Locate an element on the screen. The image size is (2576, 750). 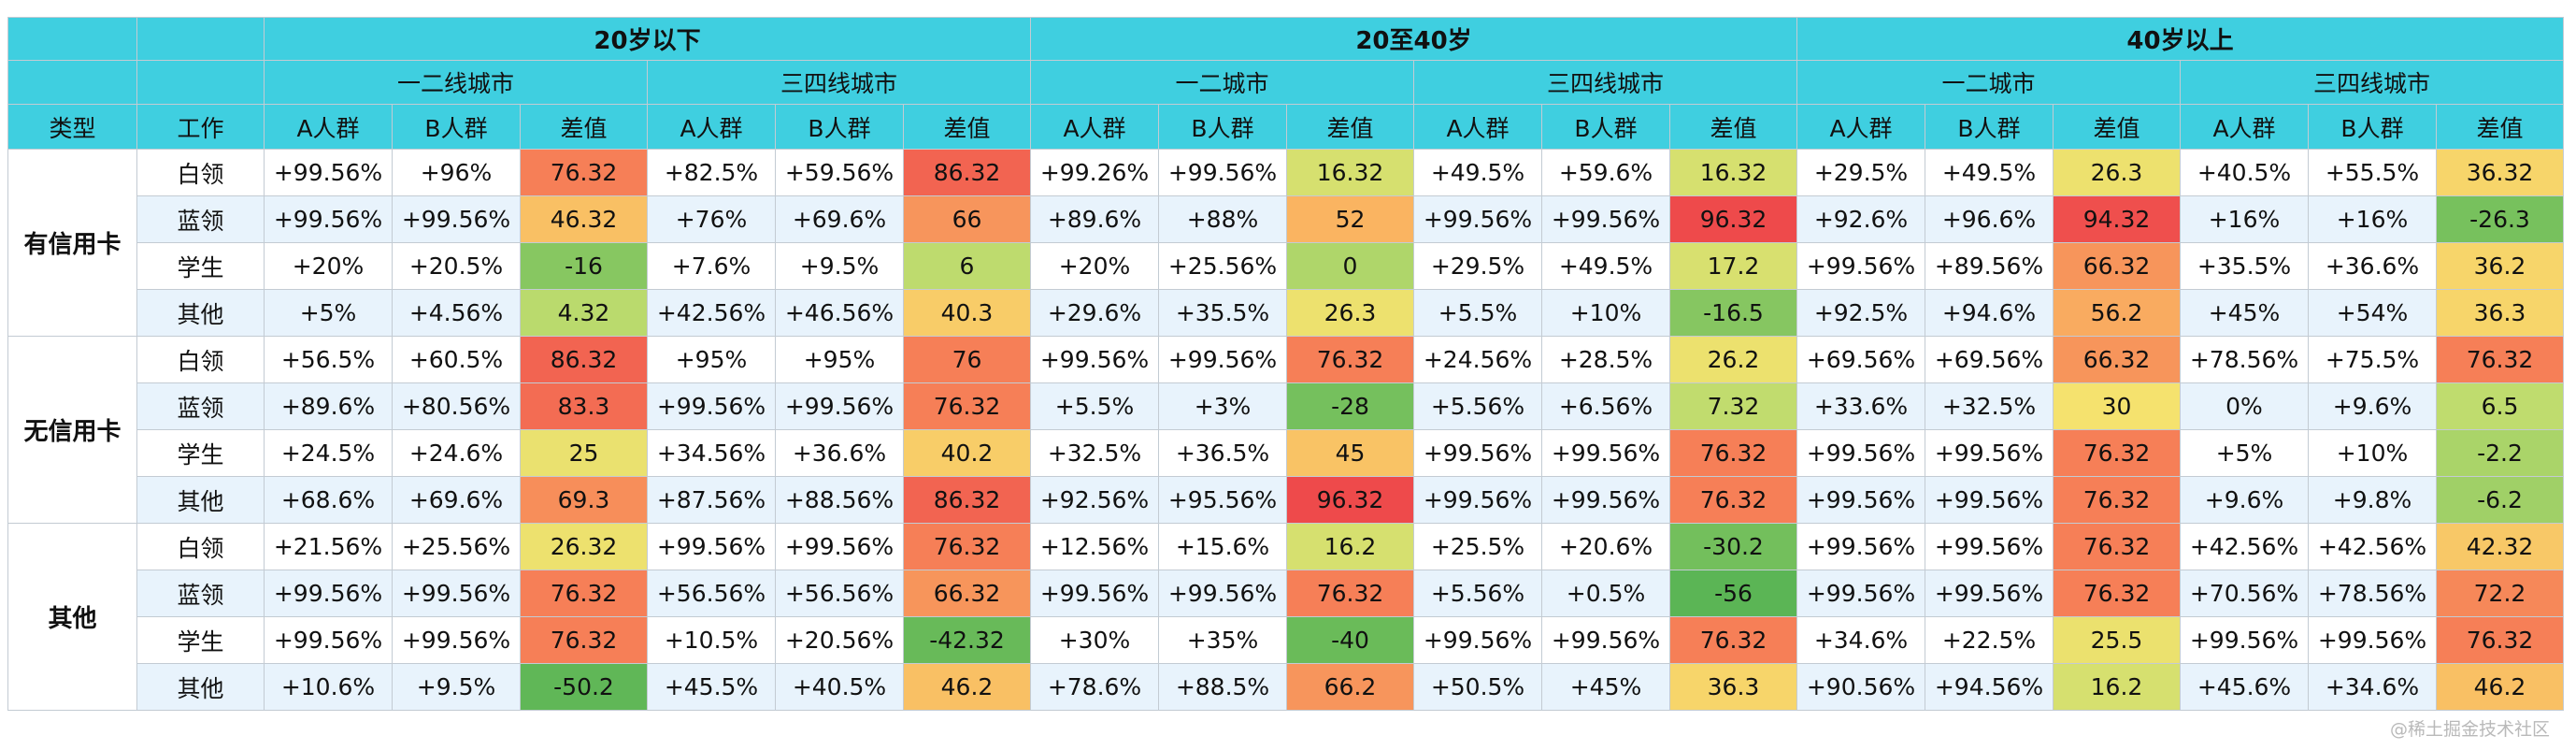
diff-cell: -26.3 is located at coordinates (2500, 219).